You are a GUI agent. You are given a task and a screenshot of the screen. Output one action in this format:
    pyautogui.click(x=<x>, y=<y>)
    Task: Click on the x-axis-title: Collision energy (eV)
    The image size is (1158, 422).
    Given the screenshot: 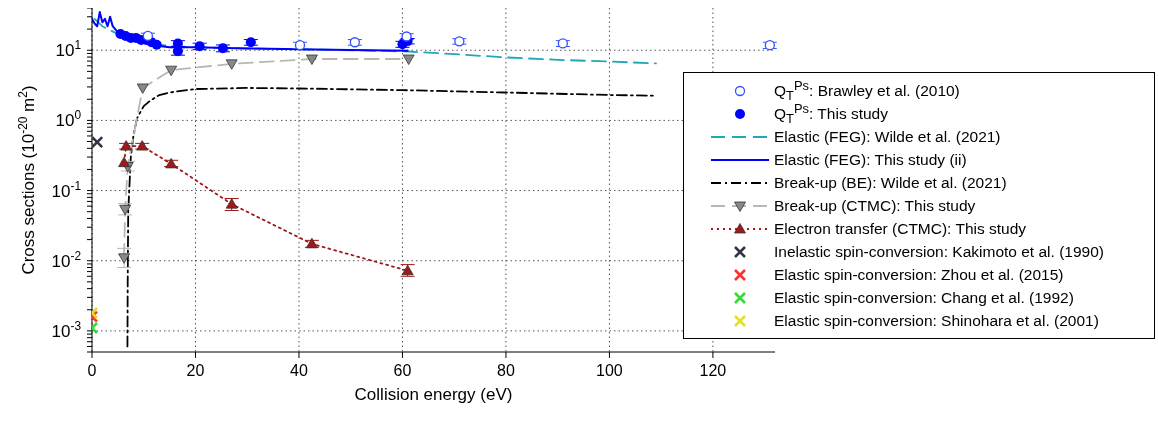 What is the action you would take?
    pyautogui.click(x=433, y=394)
    